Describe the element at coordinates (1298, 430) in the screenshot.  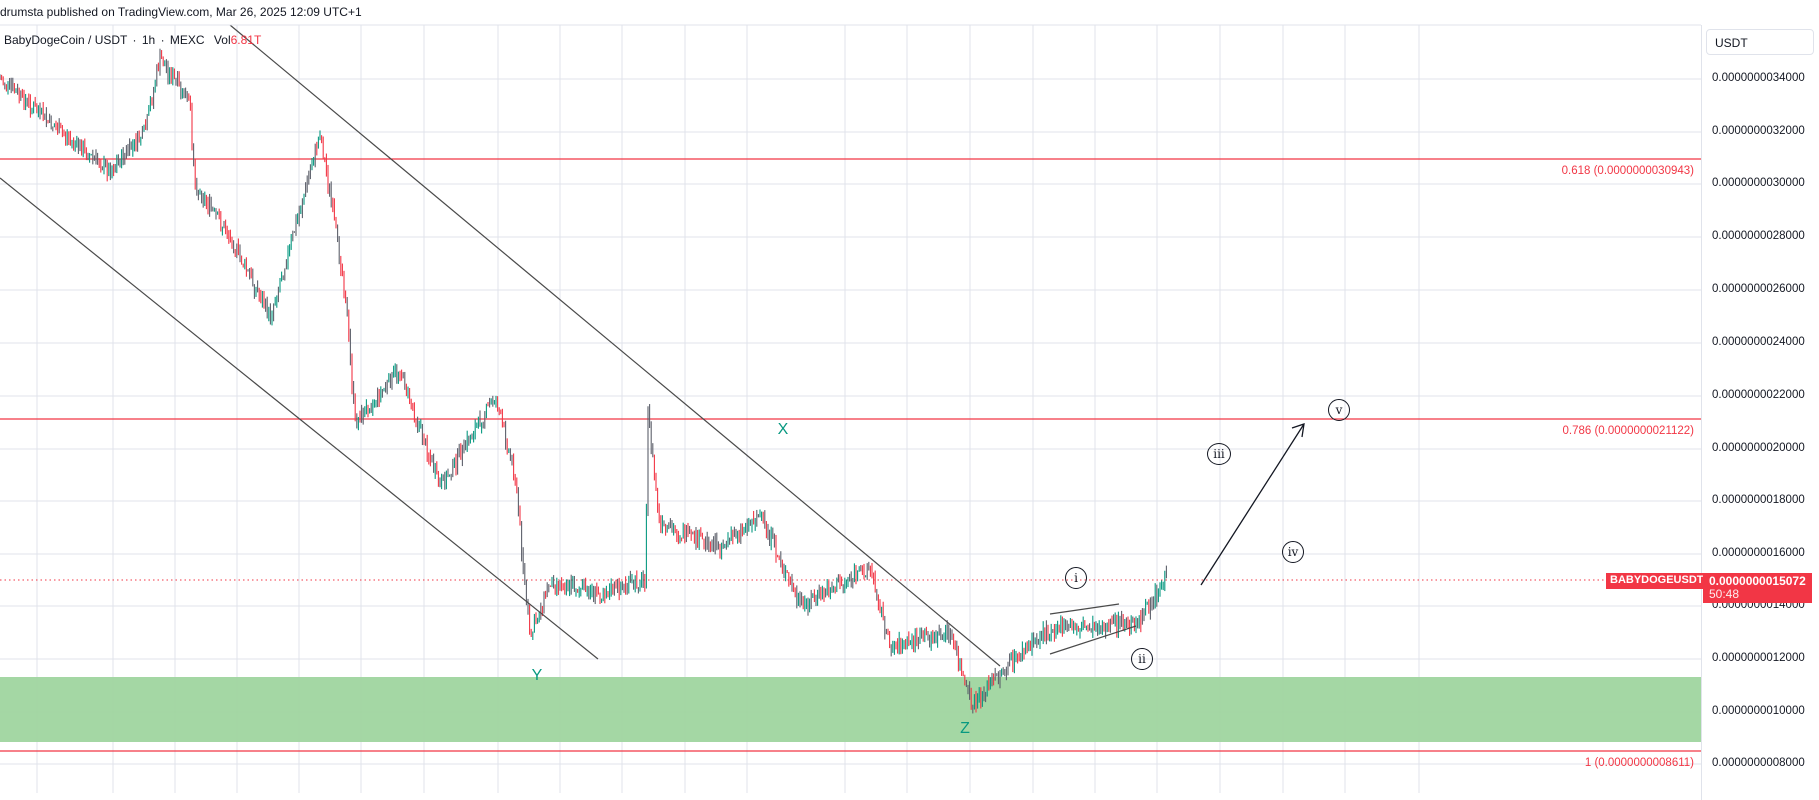
I see `projection-arrowhead-icon` at that location.